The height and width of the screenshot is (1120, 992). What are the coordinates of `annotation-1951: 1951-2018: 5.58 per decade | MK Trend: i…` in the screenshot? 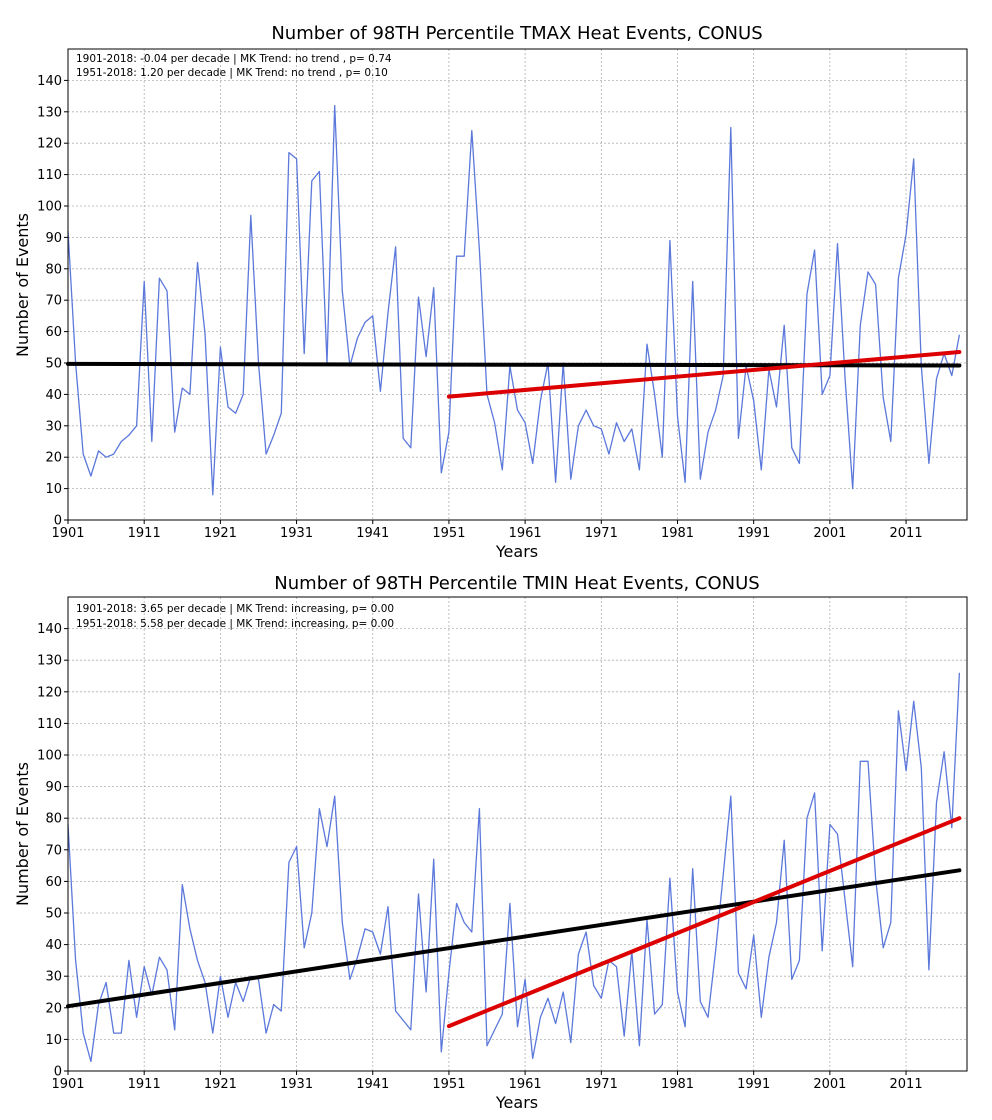 It's located at (235, 624).